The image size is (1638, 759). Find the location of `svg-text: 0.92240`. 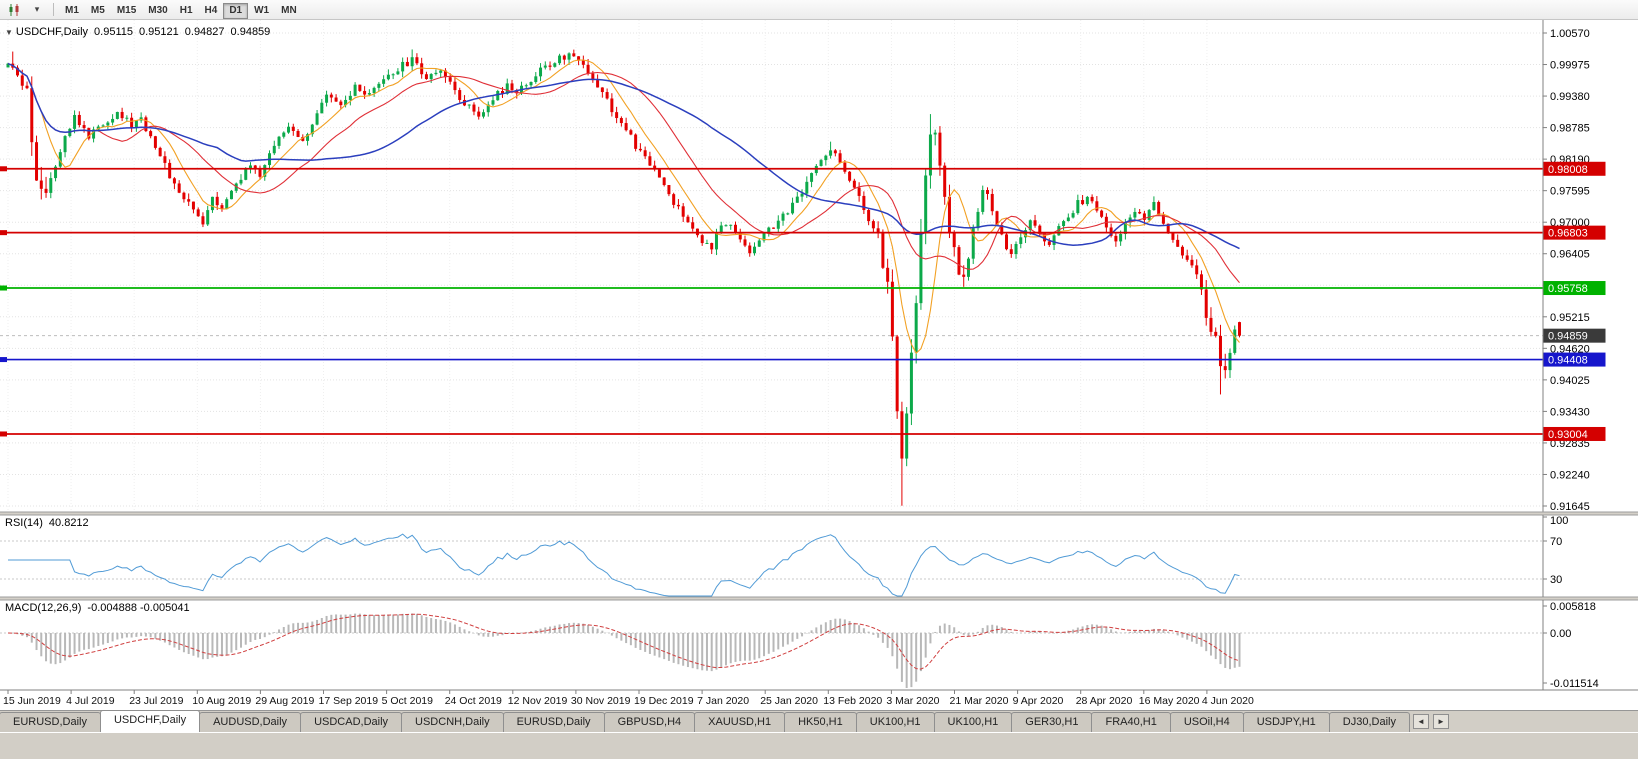

svg-text: 0.92240 is located at coordinates (1570, 475).